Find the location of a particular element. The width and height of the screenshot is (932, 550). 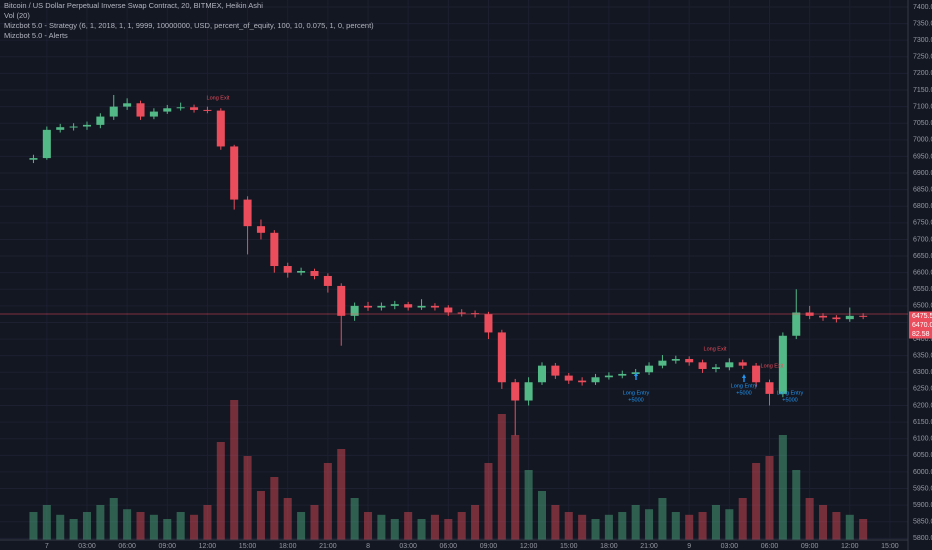

price-label: 6475.5 is located at coordinates (922, 316).